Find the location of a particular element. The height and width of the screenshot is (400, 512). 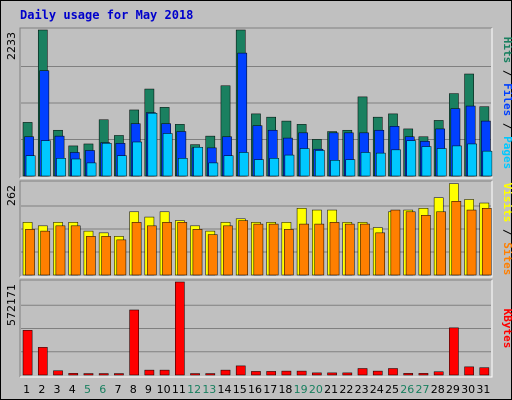

day-label-11: 11 is located at coordinates (179, 389).